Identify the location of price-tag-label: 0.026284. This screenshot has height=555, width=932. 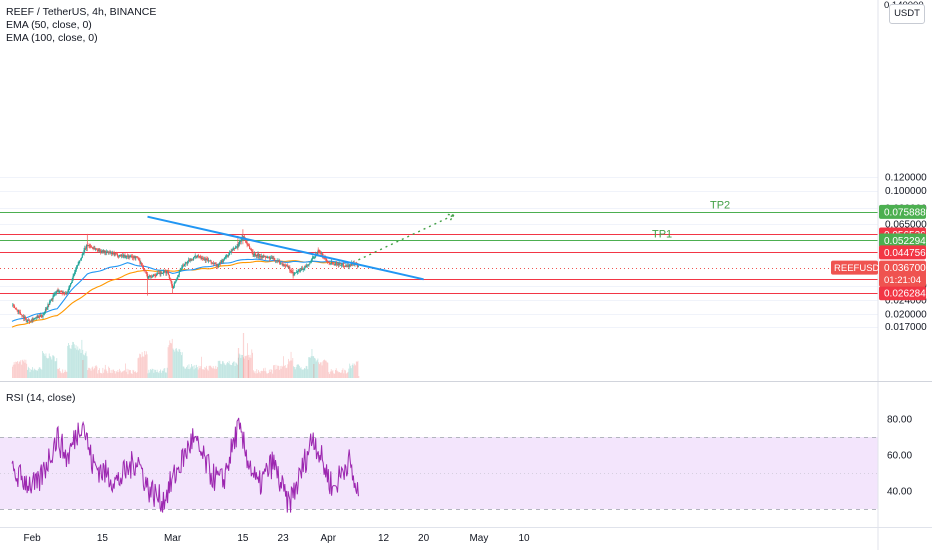
(905, 294).